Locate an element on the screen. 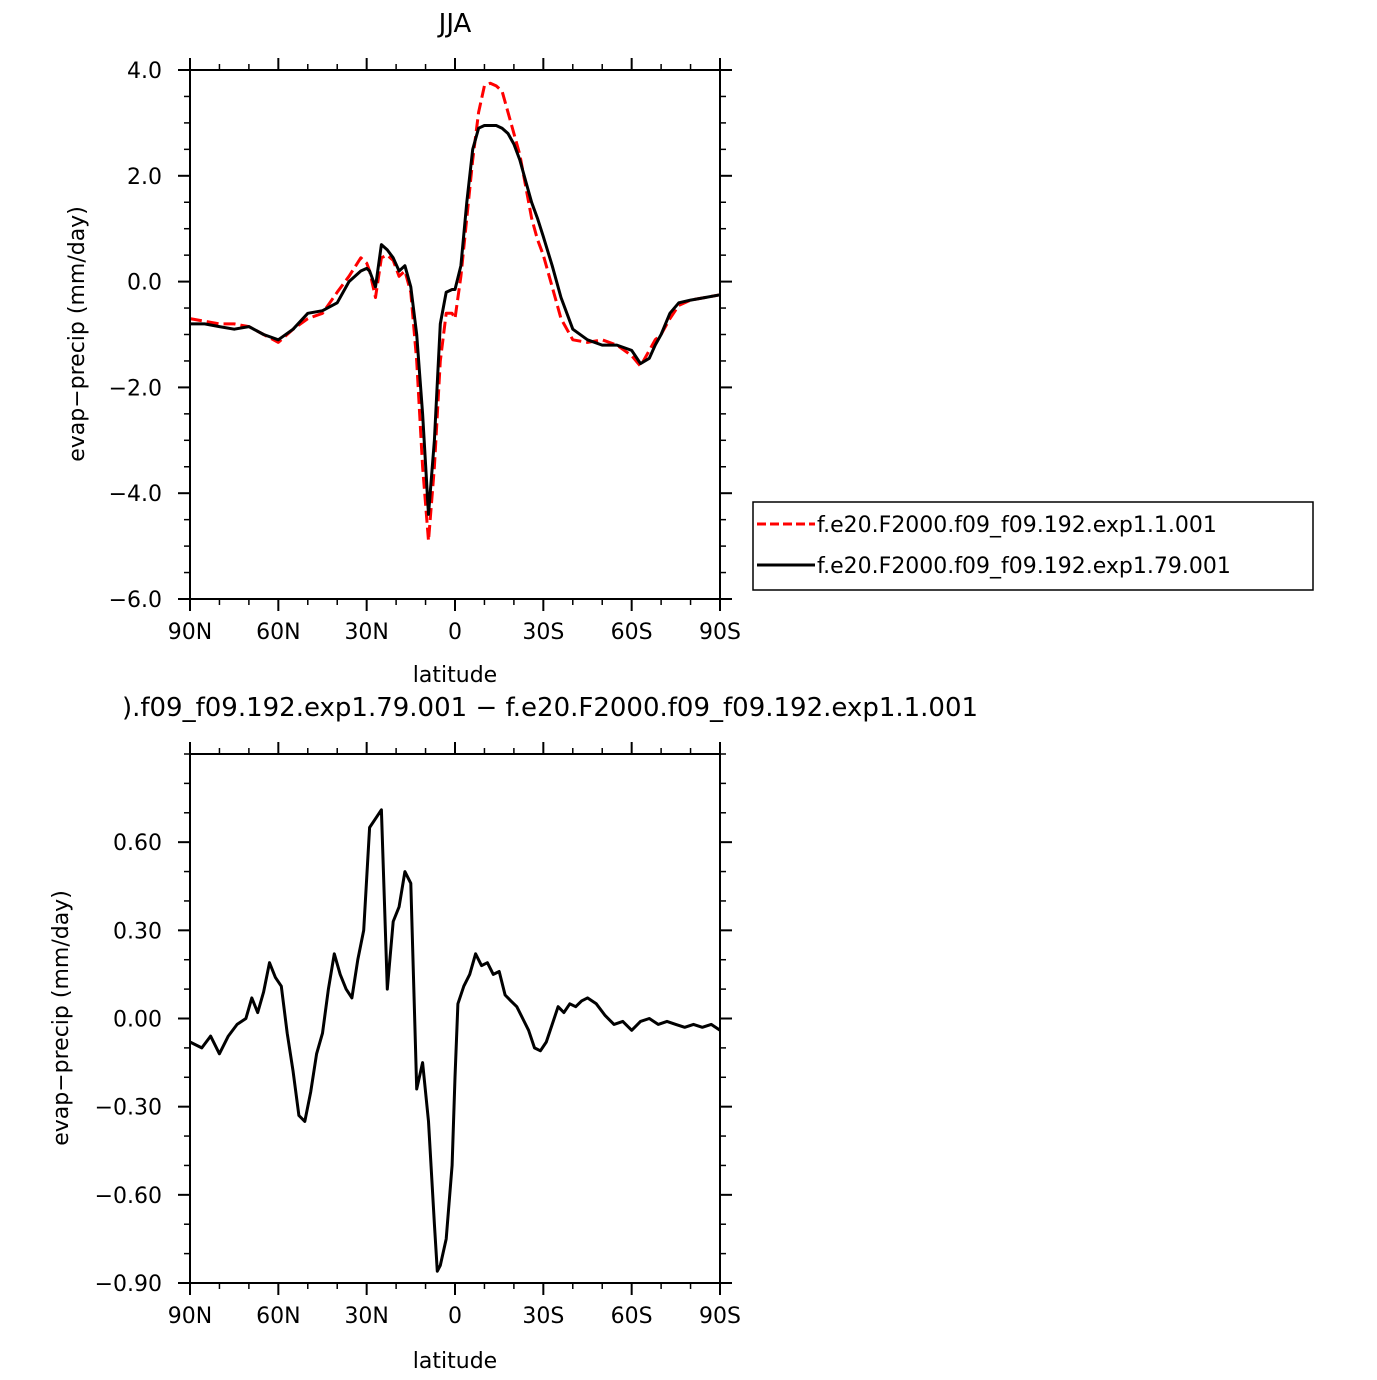 Image resolution: width=1377 pixels, height=1380 pixels. y-tick-label: 0.30 is located at coordinates (137, 931).